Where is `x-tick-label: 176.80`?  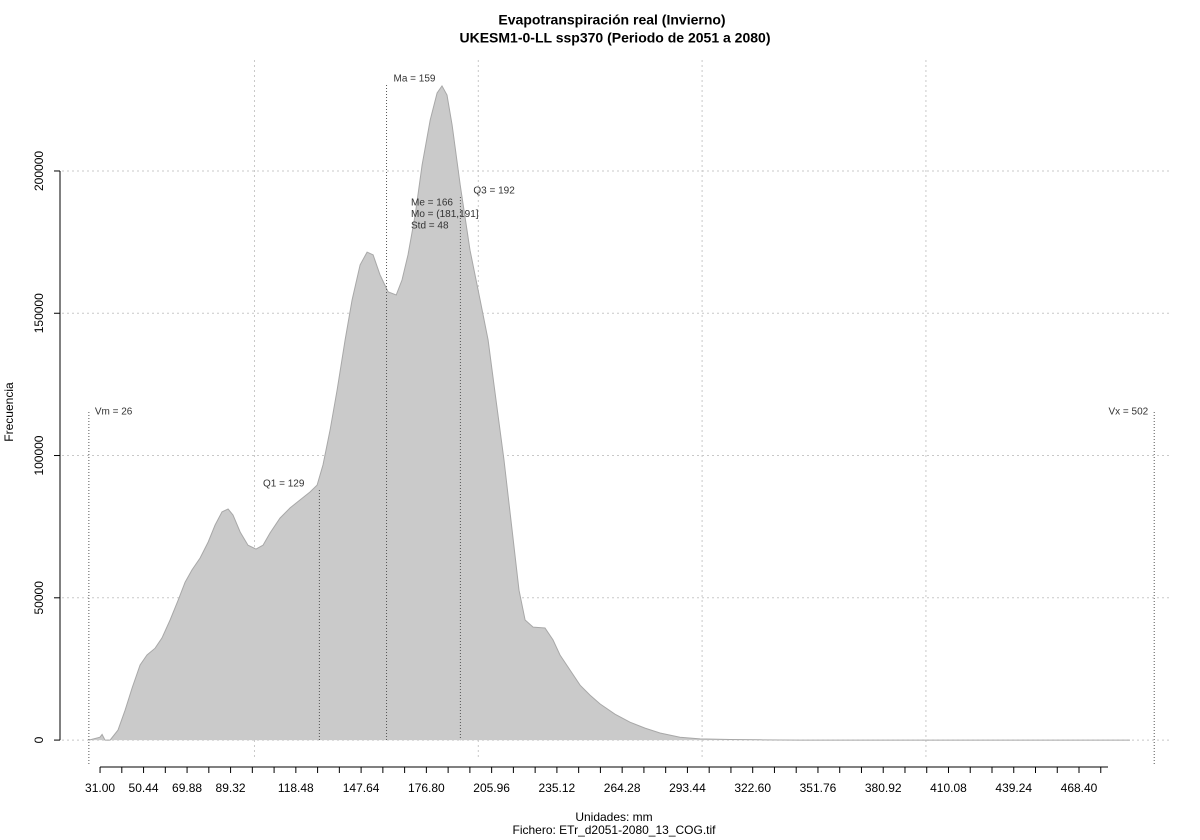
x-tick-label: 176.80 is located at coordinates (426, 788).